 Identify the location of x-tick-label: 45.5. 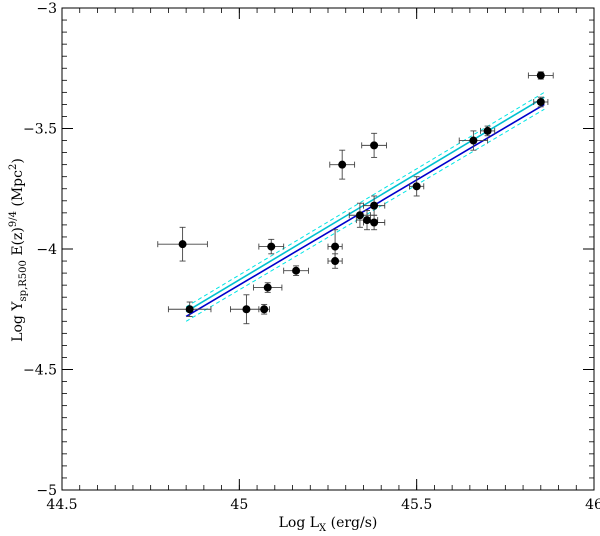
(416, 505).